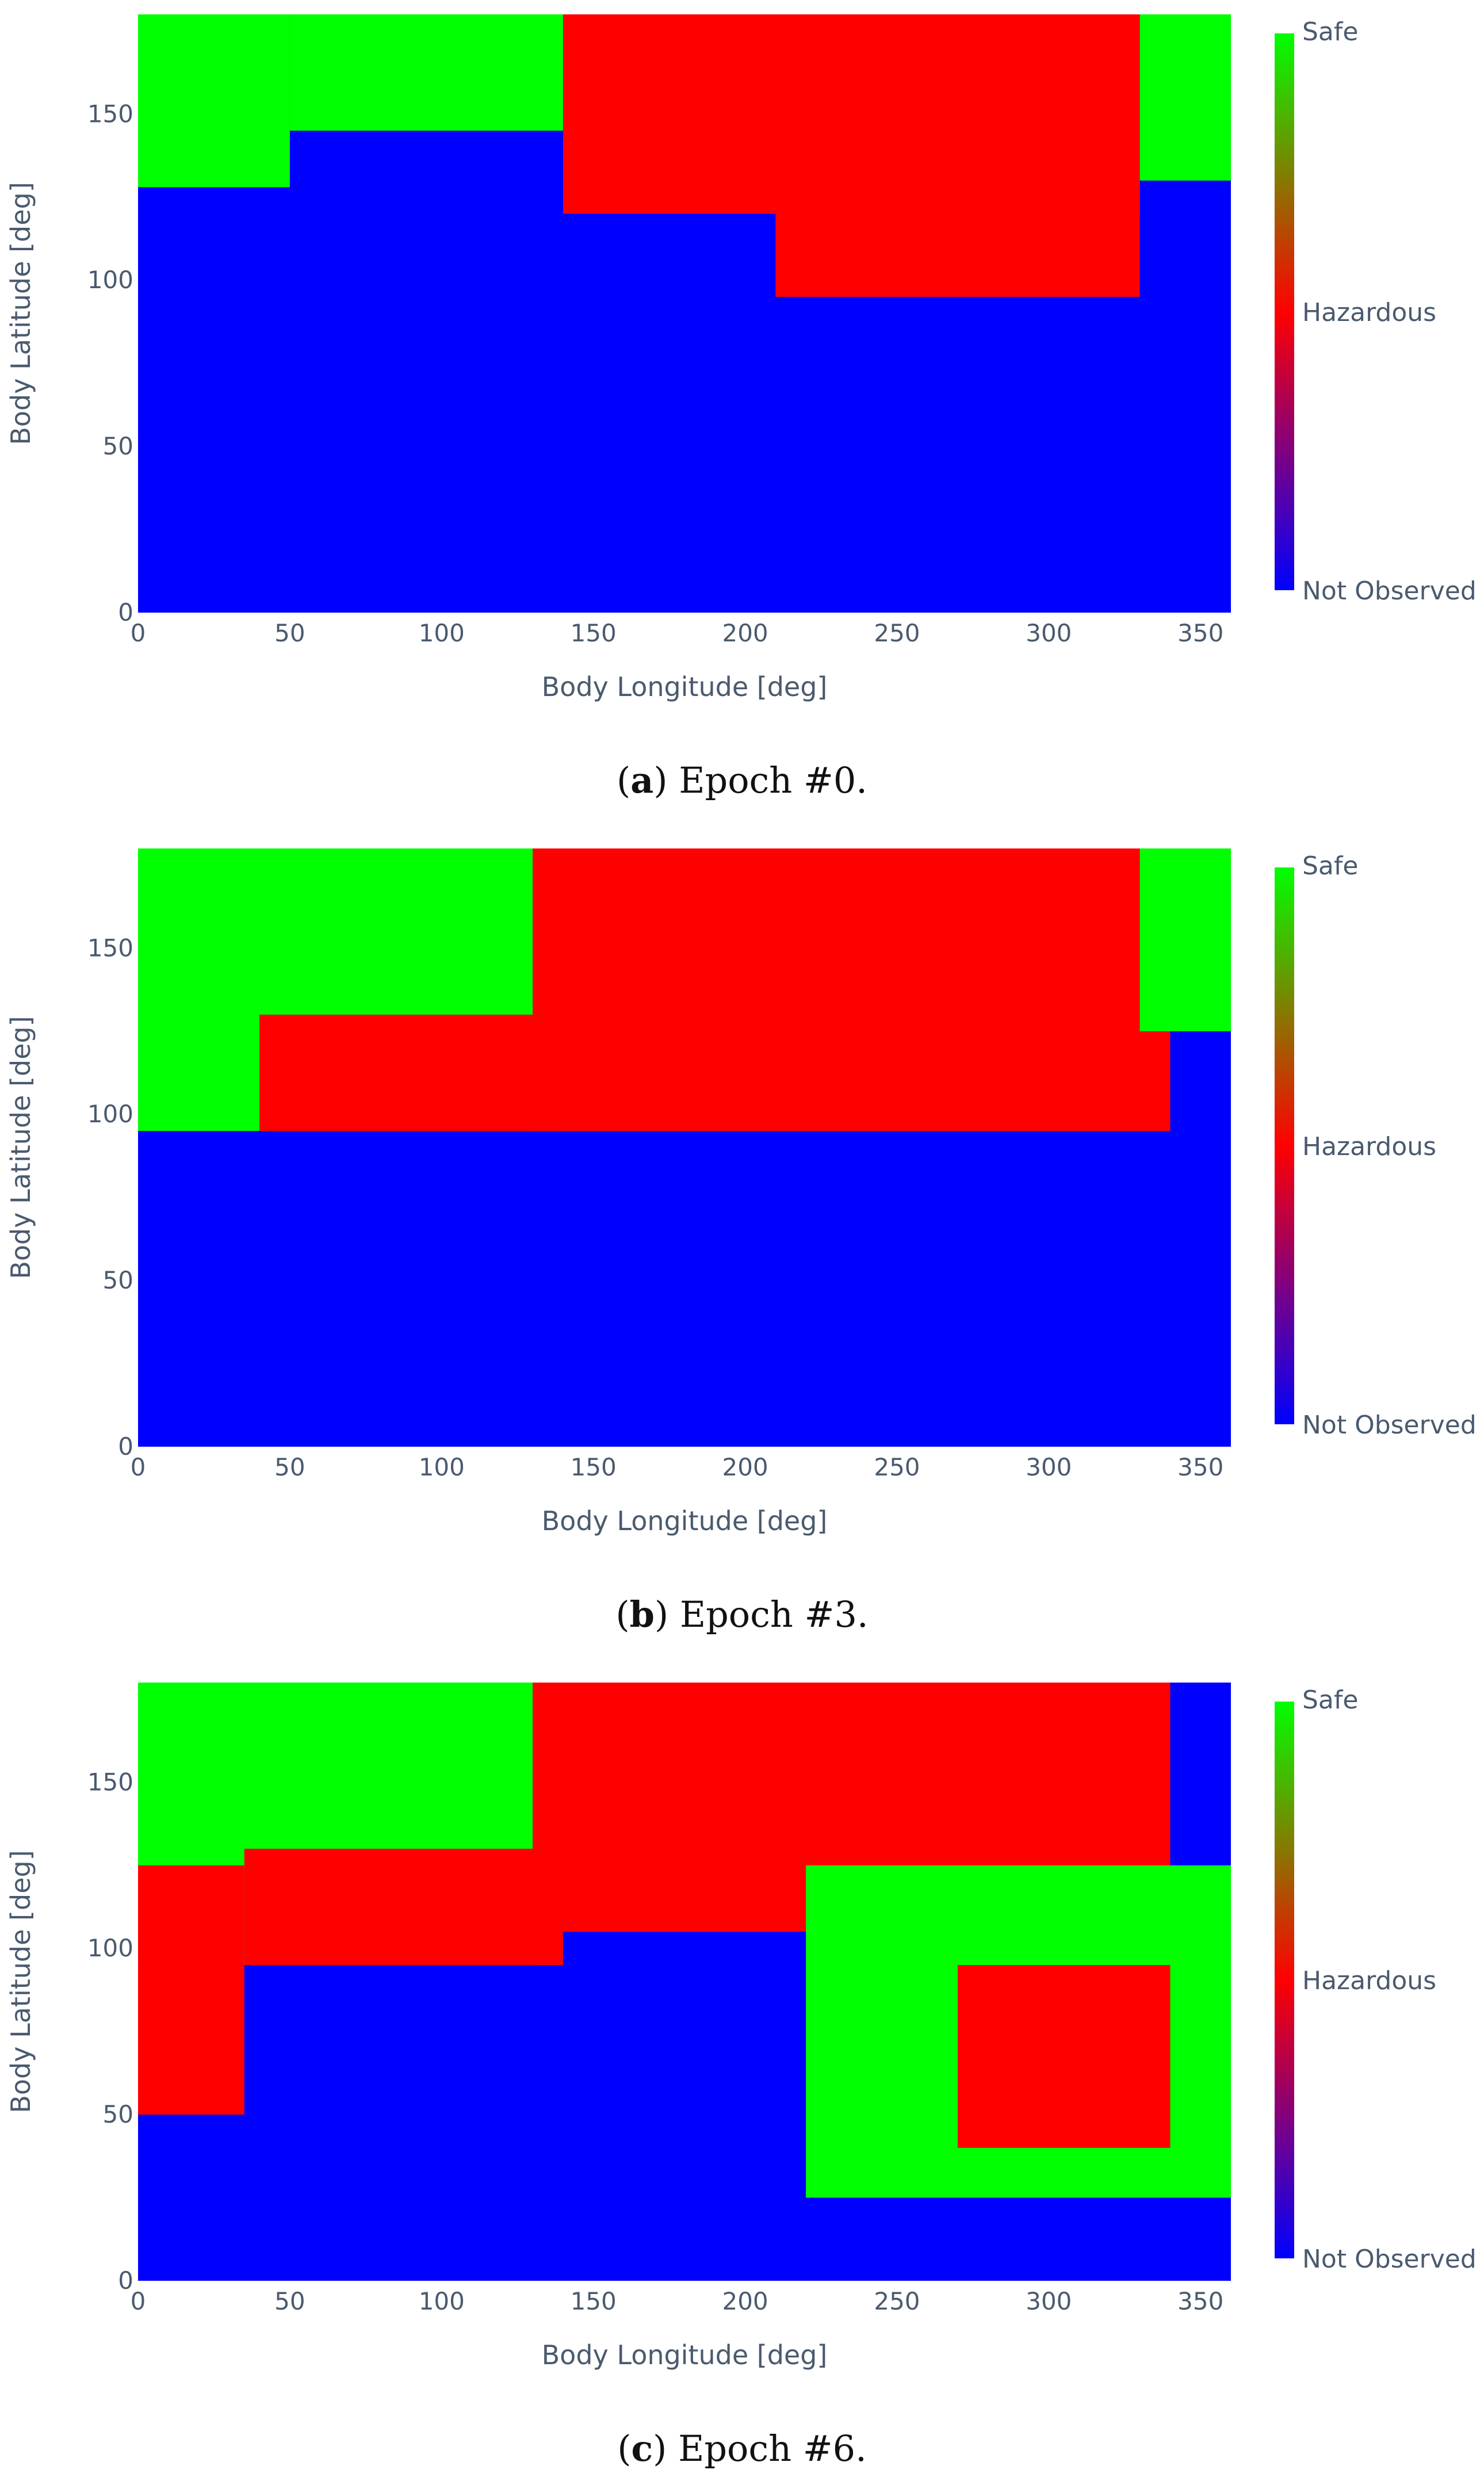  I want to click on panel-caption: (b) Epoch #3., so click(741, 1614).